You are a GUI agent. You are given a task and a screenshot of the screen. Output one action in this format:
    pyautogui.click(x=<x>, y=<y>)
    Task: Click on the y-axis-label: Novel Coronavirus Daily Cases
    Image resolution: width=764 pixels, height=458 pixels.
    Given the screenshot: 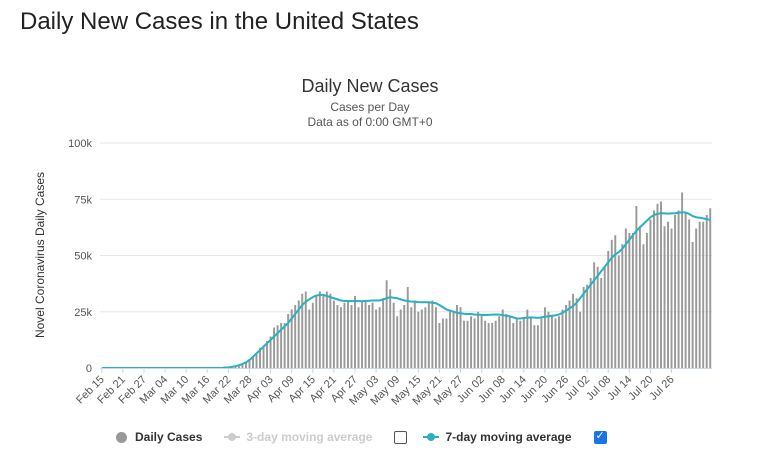 What is the action you would take?
    pyautogui.click(x=40, y=255)
    